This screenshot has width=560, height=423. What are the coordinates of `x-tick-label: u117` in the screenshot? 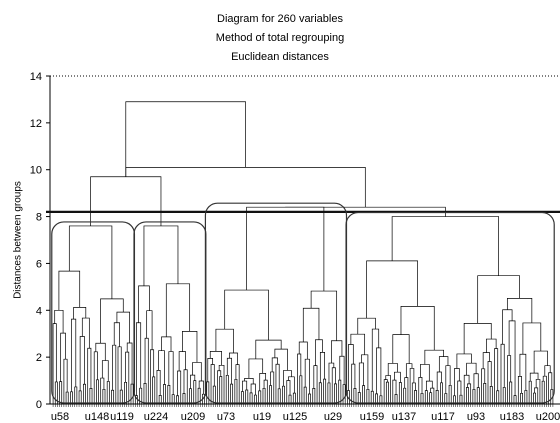 It's located at (443, 417).